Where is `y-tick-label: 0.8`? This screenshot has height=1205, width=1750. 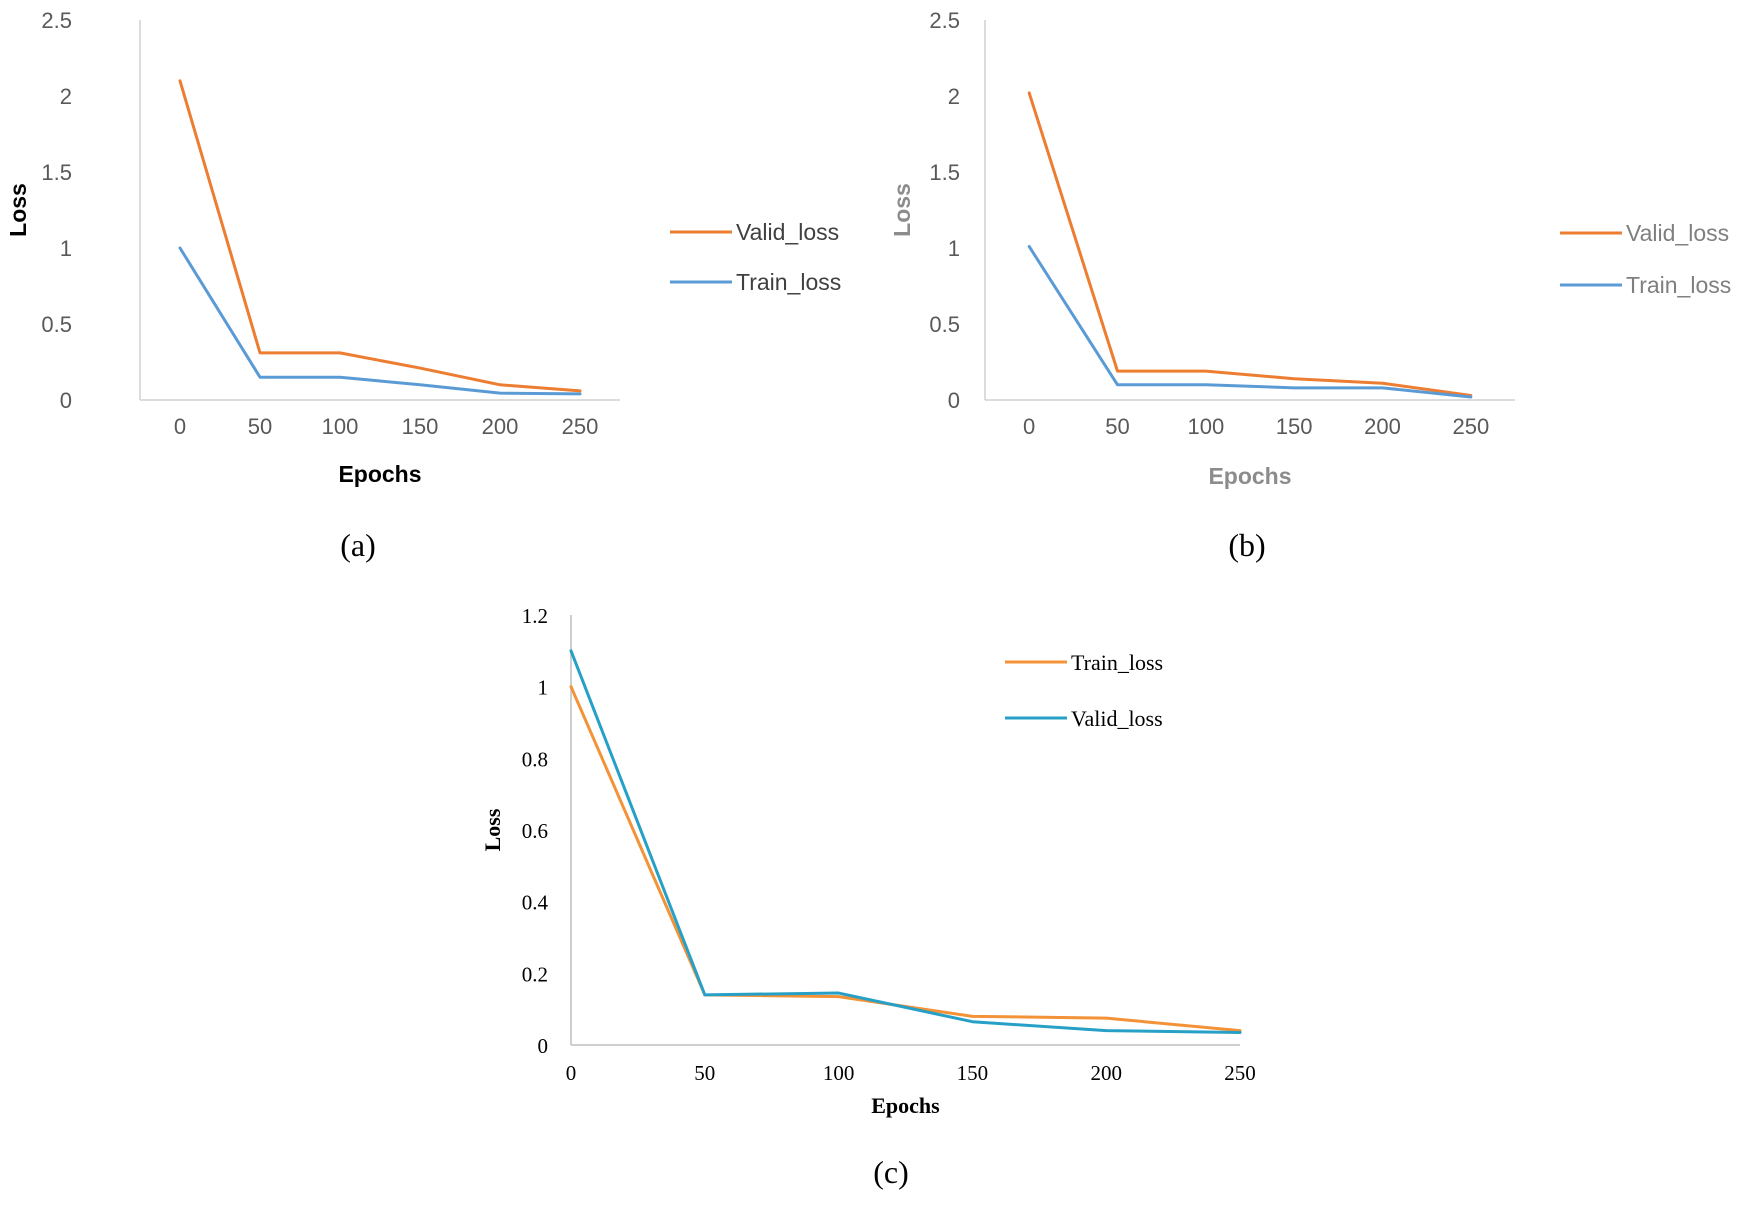 y-tick-label: 0.8 is located at coordinates (535, 759).